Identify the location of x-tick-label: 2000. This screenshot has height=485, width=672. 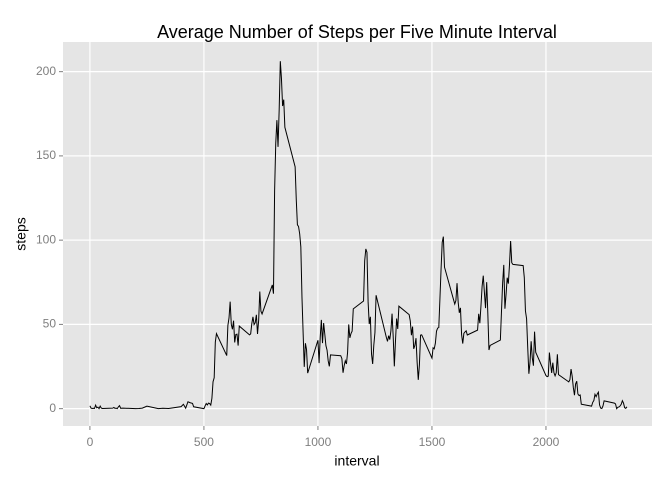
(546, 442).